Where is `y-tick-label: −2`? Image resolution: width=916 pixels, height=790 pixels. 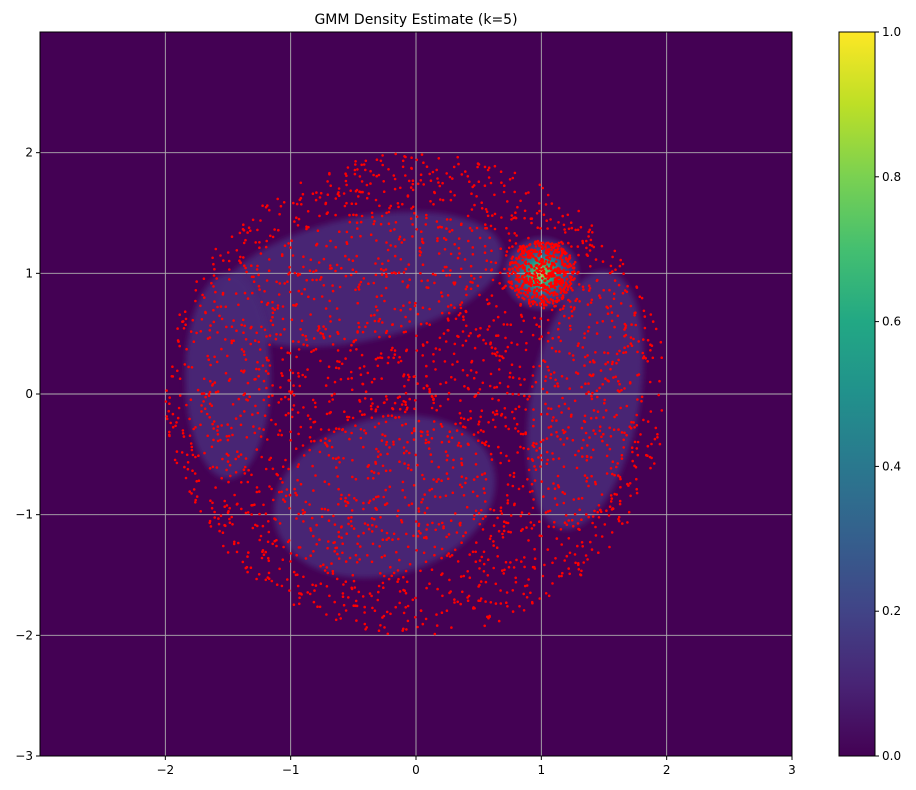 y-tick-label: −2 is located at coordinates (24, 635).